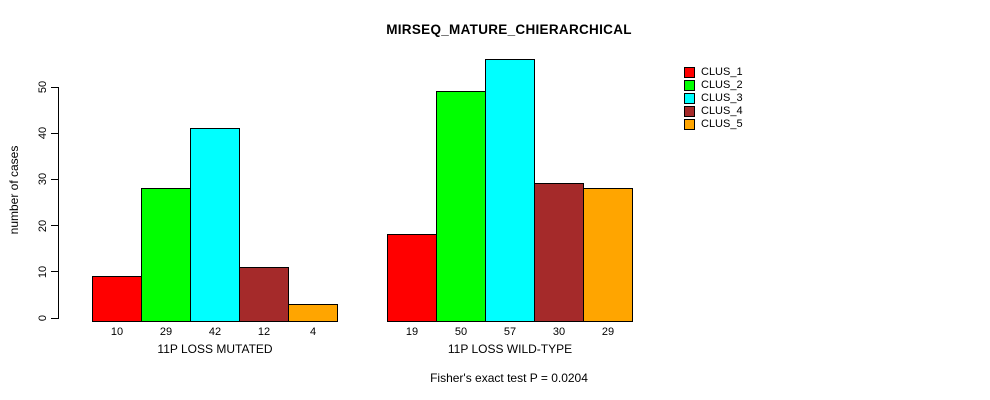 The height and width of the screenshot is (400, 990). Describe the element at coordinates (264, 332) in the screenshot. I see `bar-value-label: 12` at that location.